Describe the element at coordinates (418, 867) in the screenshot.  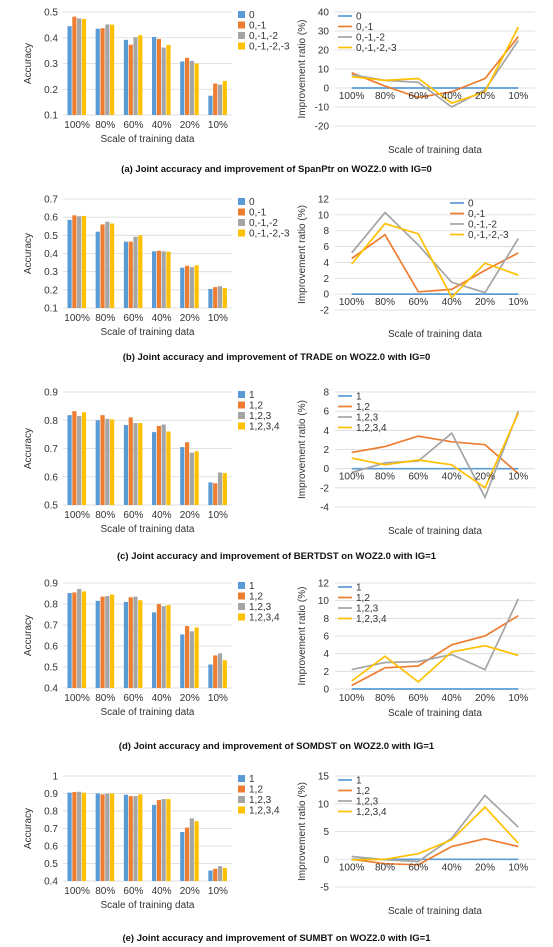
I see `xtick-label-e-right: 60%` at that location.